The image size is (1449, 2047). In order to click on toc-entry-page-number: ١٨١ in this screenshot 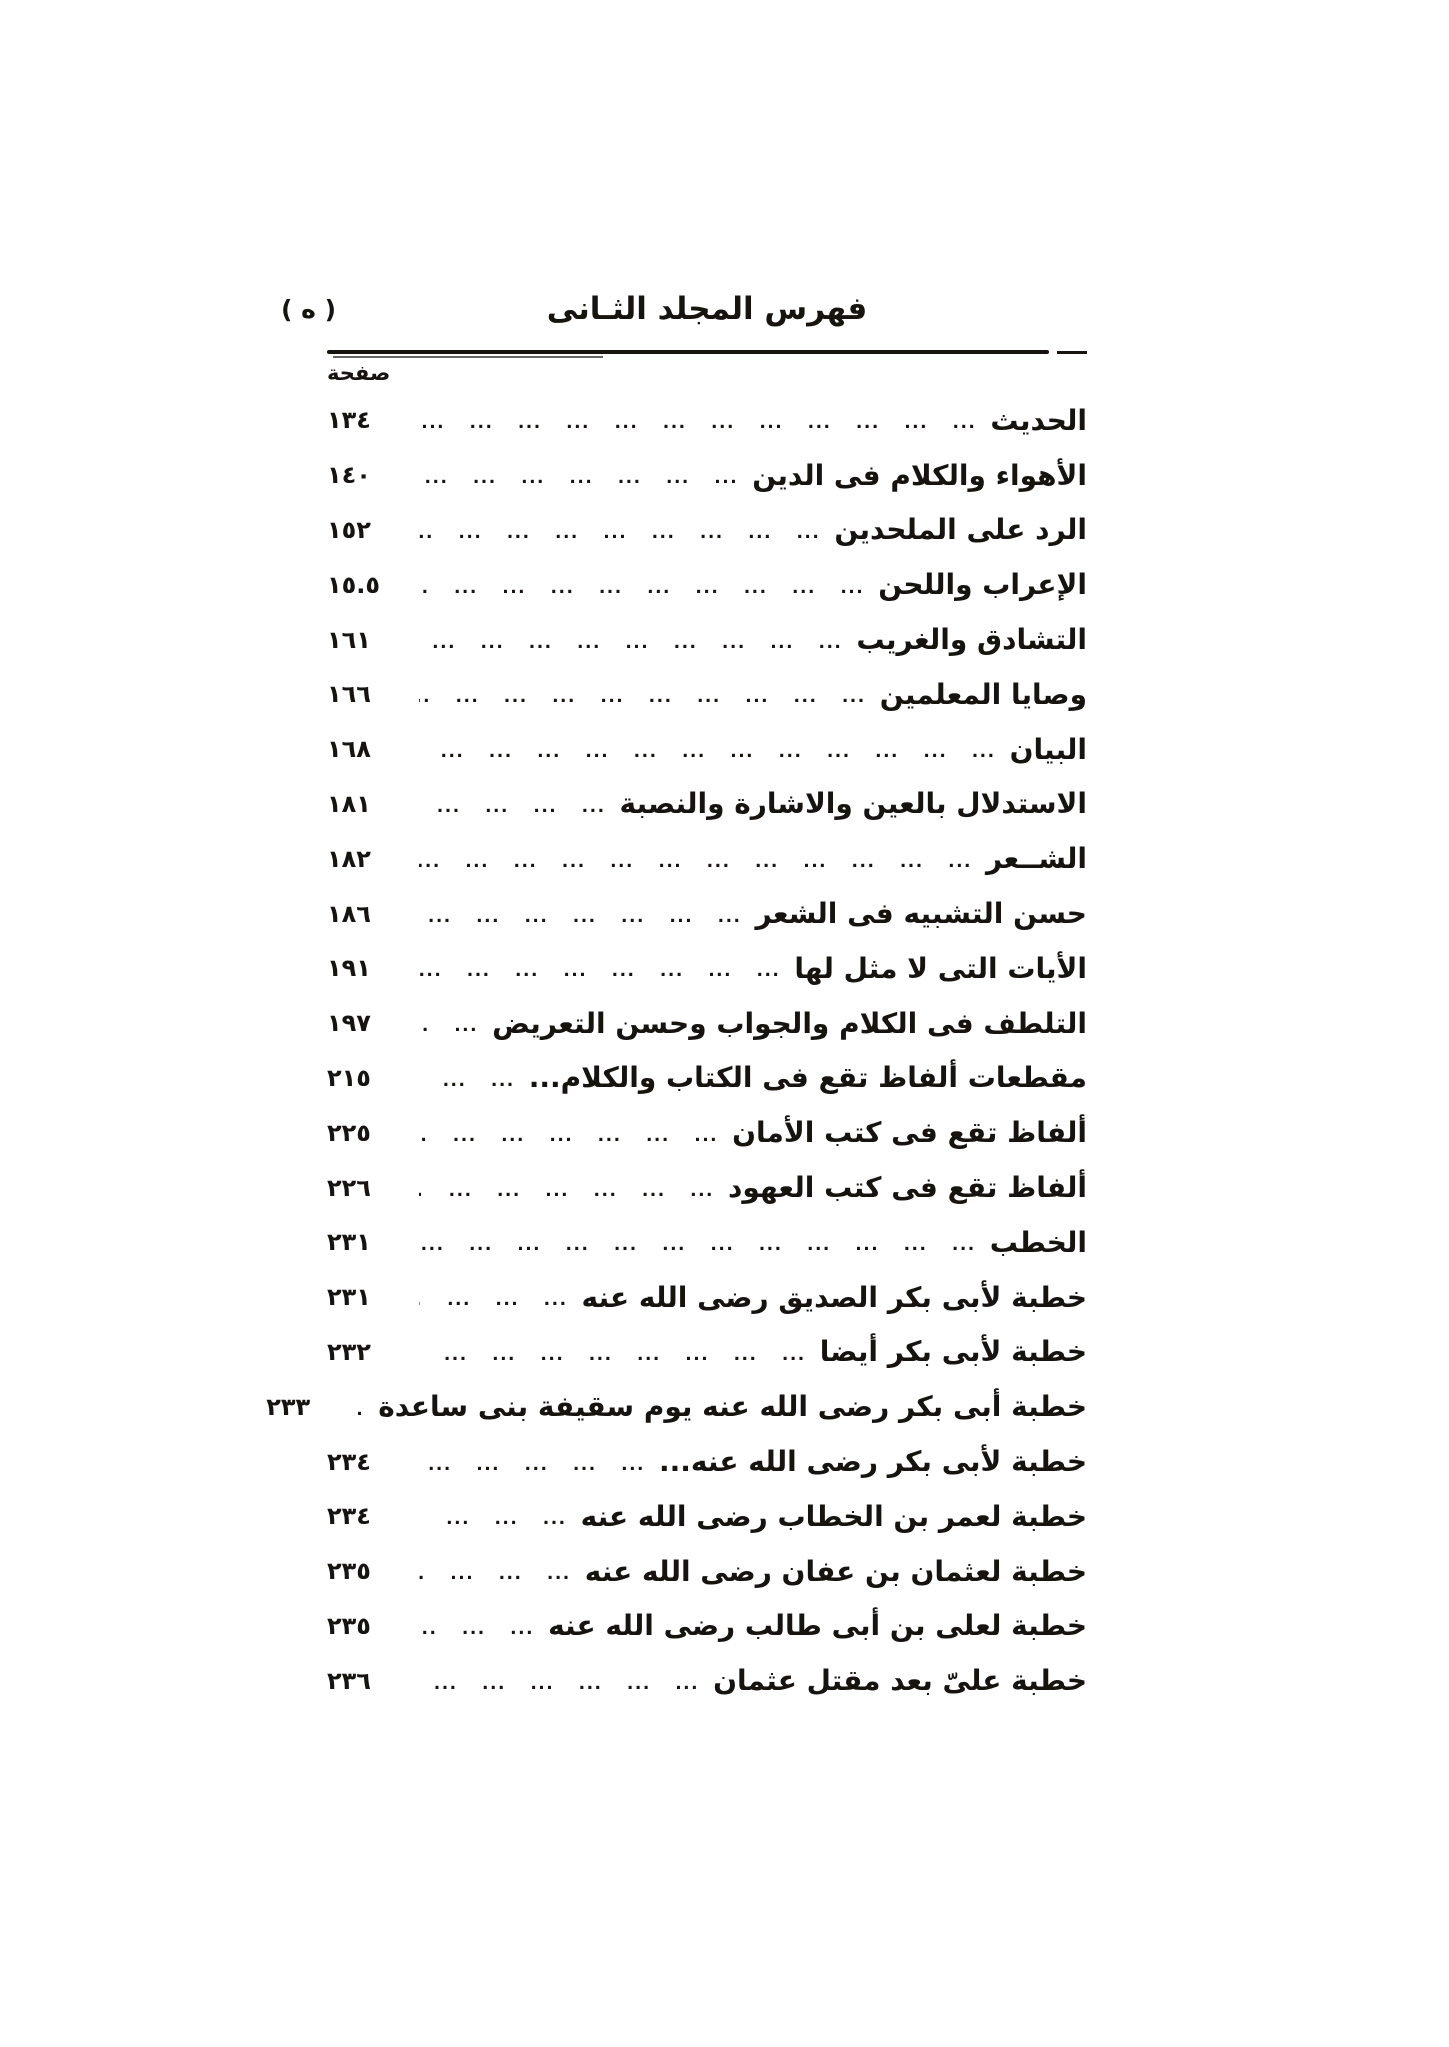, I will do `click(349, 803)`.